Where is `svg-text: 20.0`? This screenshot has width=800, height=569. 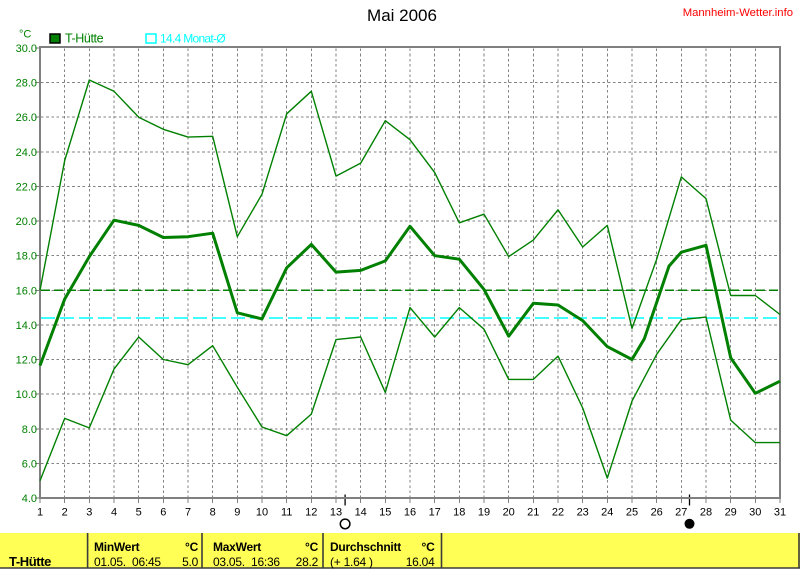
svg-text: 20.0 is located at coordinates (26, 222).